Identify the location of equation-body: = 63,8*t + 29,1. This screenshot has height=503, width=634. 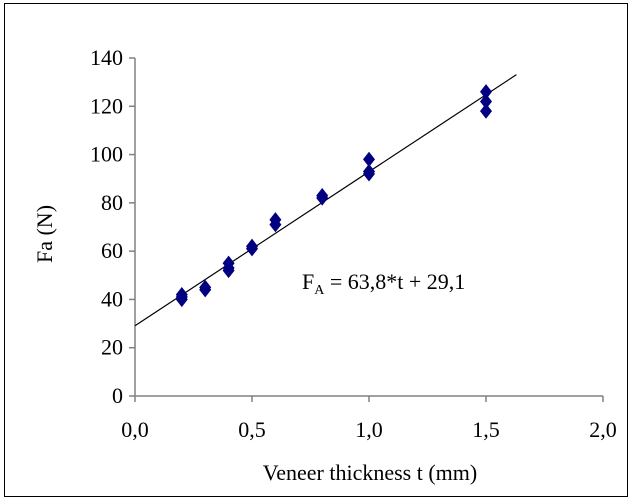
(394, 281).